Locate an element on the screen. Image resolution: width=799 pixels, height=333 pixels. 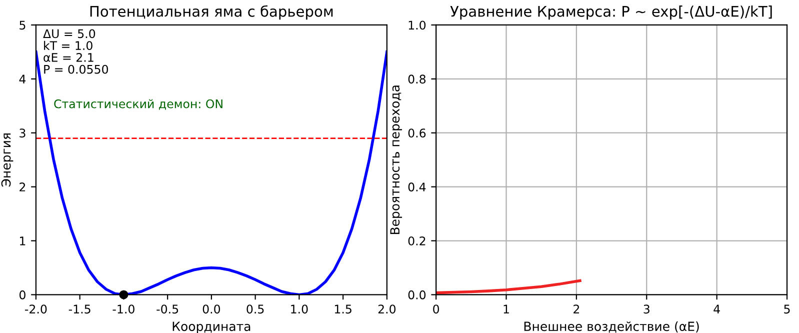
y-tick-label: 0.2 is located at coordinates (417, 241).